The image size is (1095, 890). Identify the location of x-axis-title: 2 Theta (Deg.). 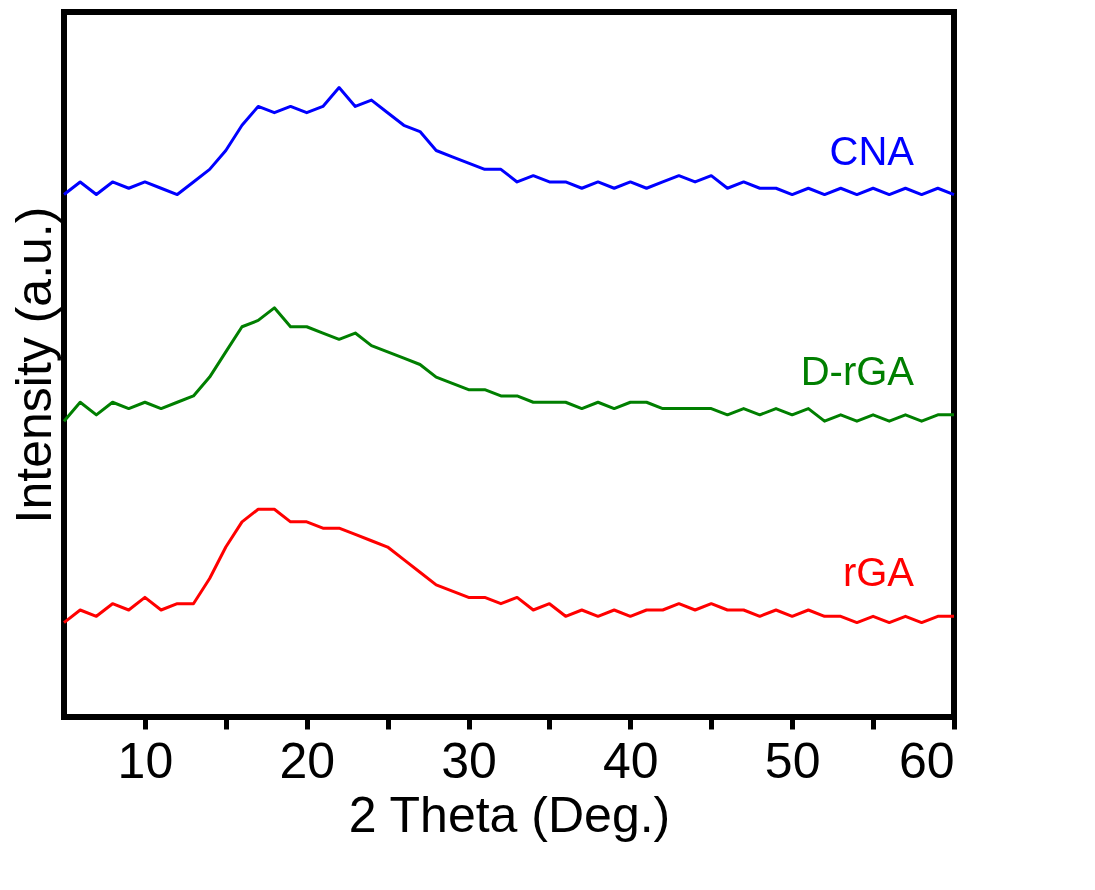
(509, 814).